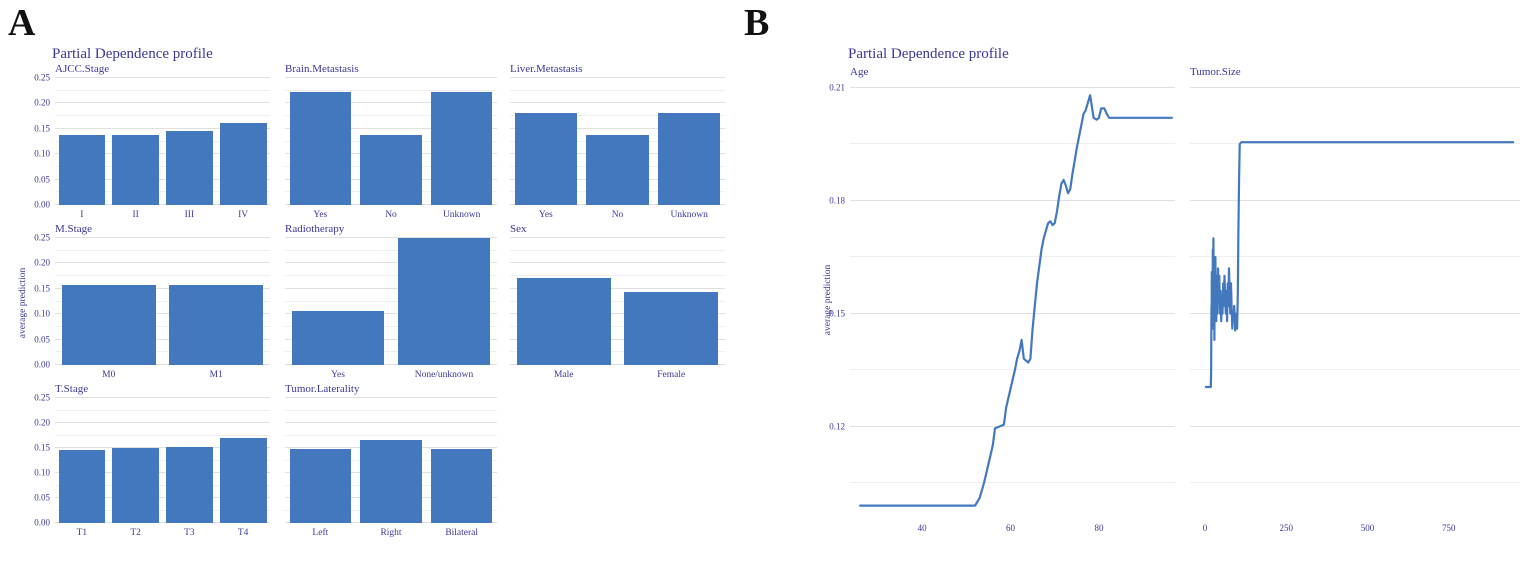 The width and height of the screenshot is (1535, 562). I want to click on x-label-male: Male, so click(563, 375).